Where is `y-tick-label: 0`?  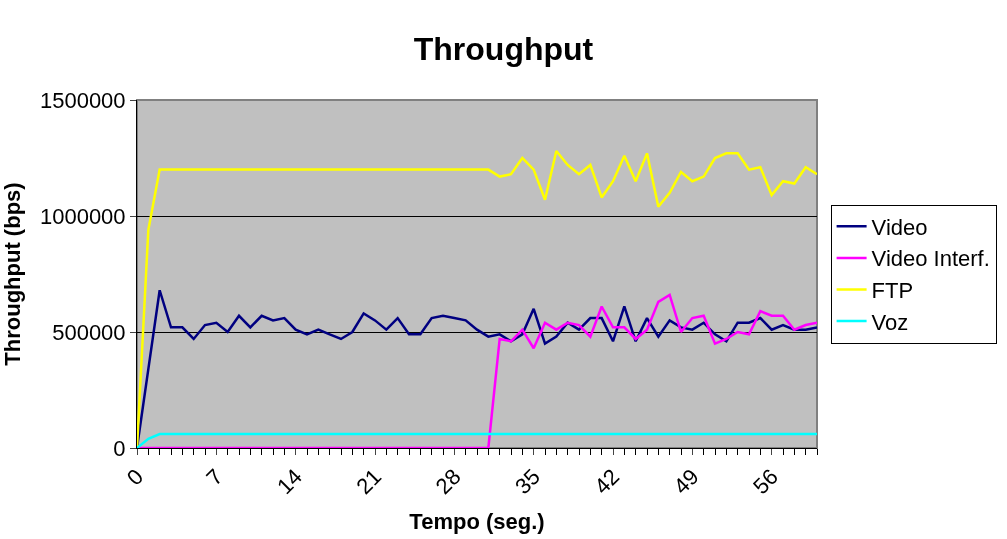 y-tick-label: 0 is located at coordinates (119, 448).